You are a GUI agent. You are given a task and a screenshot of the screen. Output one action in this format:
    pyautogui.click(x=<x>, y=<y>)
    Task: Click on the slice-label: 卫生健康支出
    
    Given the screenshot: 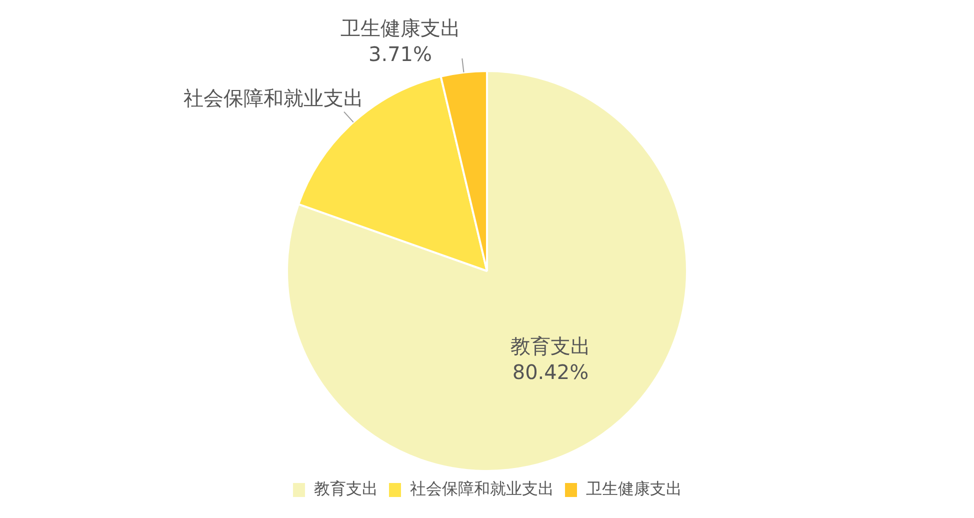 What is the action you would take?
    pyautogui.click(x=400, y=28)
    